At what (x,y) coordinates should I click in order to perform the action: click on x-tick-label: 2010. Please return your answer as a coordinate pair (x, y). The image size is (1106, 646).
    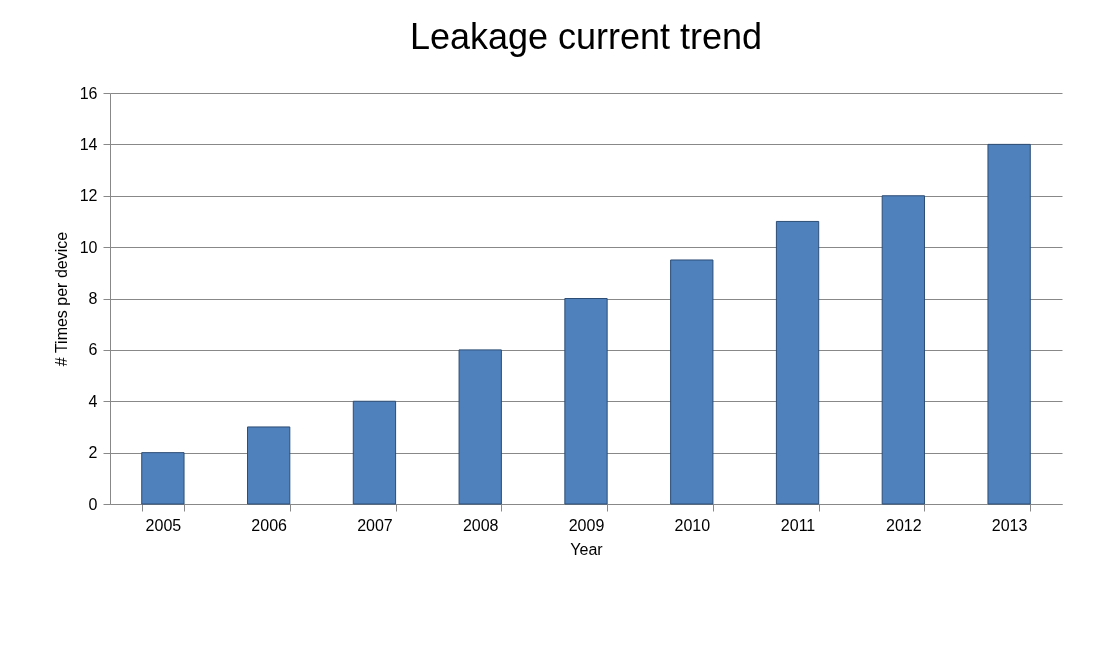
    Looking at the image, I should click on (692, 525).